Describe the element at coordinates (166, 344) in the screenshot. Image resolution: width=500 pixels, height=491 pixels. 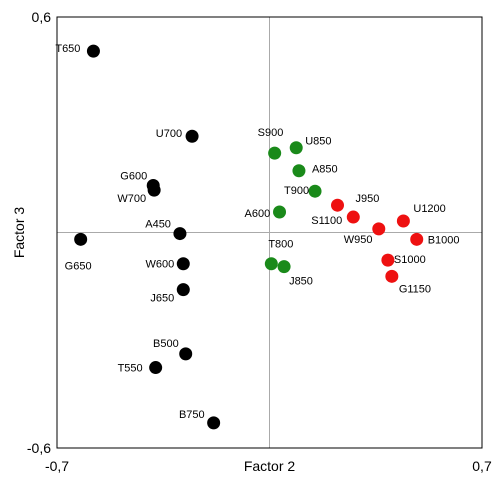
I see `data-point-label-b500: B500` at that location.